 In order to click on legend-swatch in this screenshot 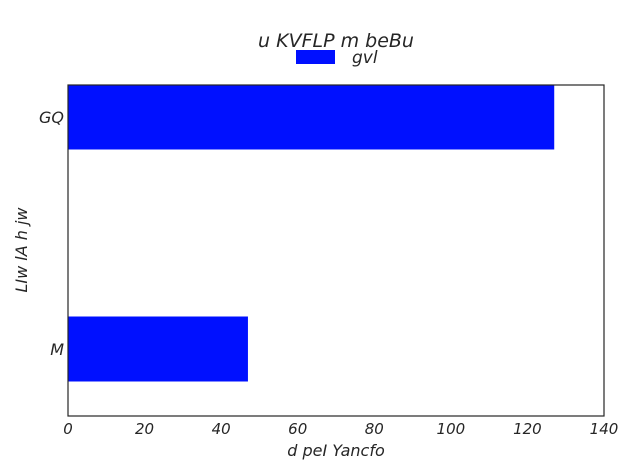, I will do `click(315, 57)`.